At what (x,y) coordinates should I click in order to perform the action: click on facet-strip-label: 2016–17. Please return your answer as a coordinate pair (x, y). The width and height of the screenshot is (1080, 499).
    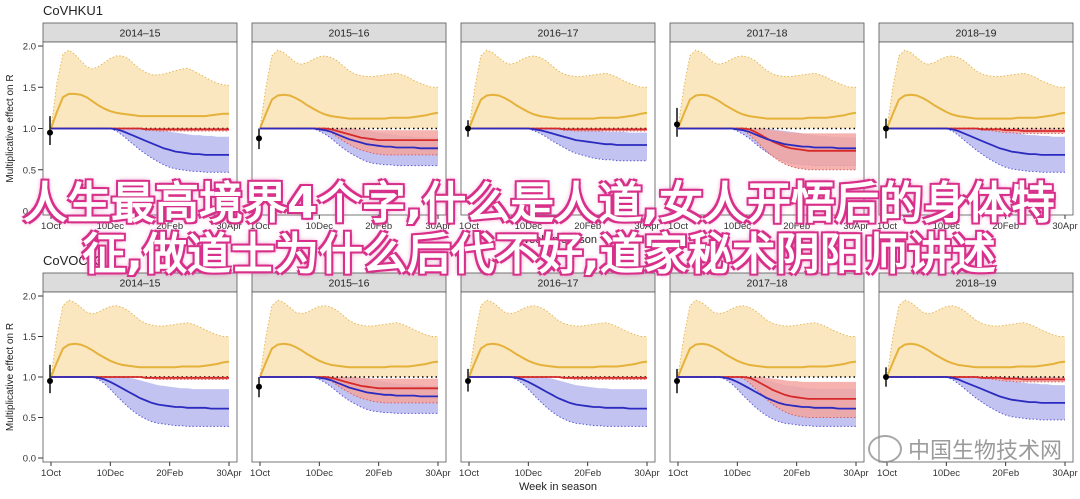
    Looking at the image, I should click on (558, 34).